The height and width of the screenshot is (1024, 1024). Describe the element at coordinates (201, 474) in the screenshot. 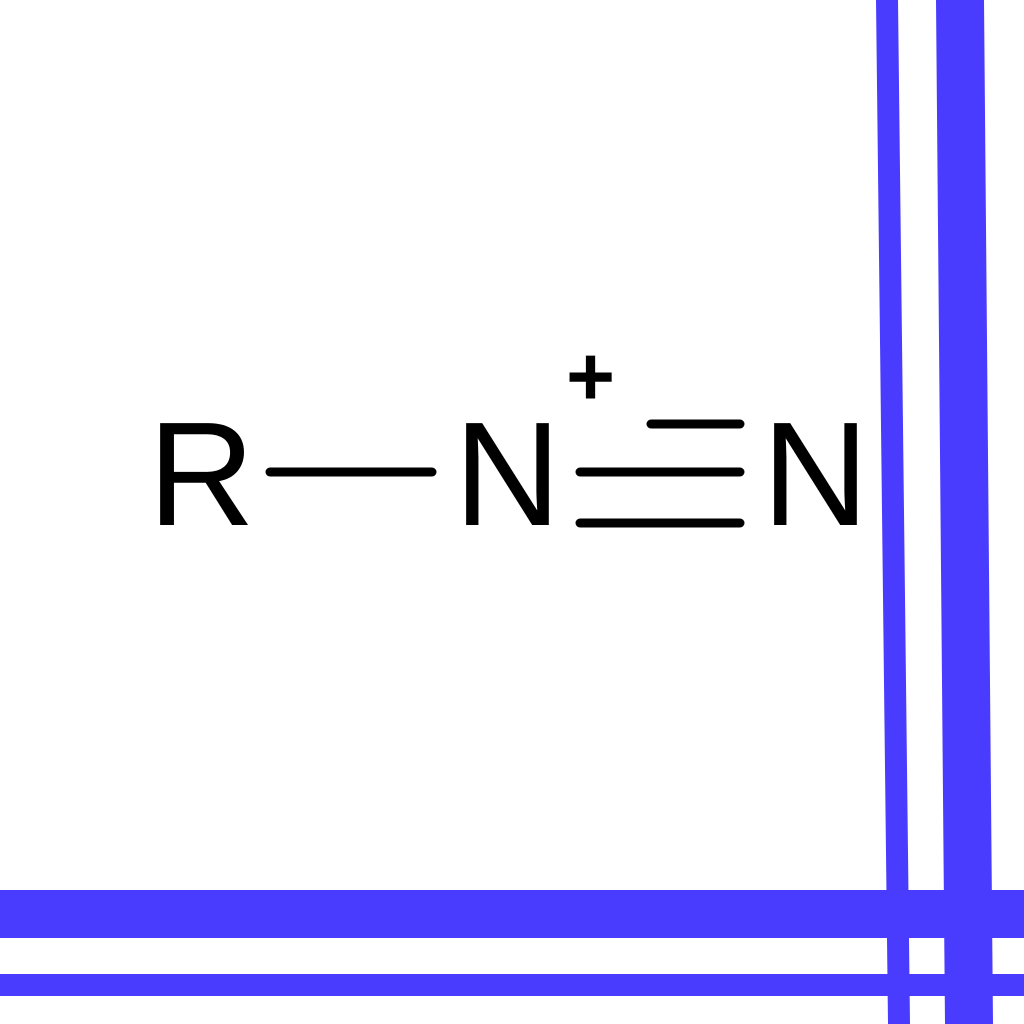

I see `atom-r-label: R` at that location.